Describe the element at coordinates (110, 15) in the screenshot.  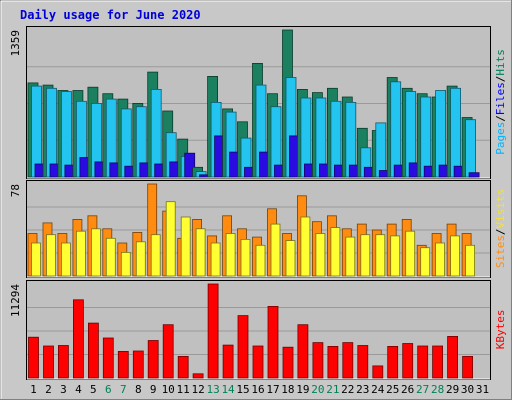
I see `chart-title: Daily usage for June 2020` at that location.